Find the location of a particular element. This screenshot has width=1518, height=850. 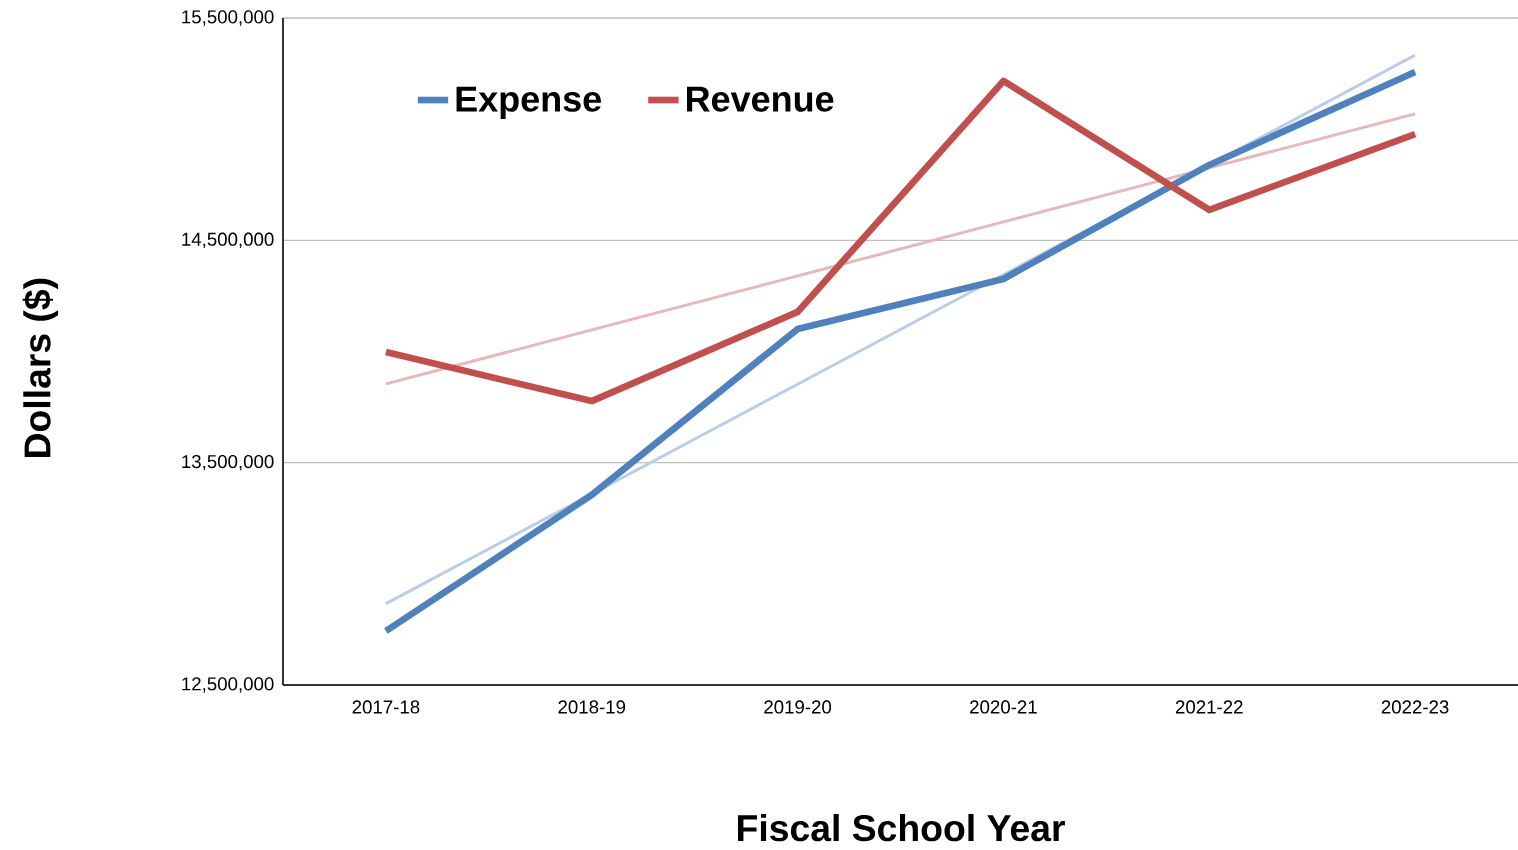

y-tick-label: 15,500,000 is located at coordinates (228, 18).